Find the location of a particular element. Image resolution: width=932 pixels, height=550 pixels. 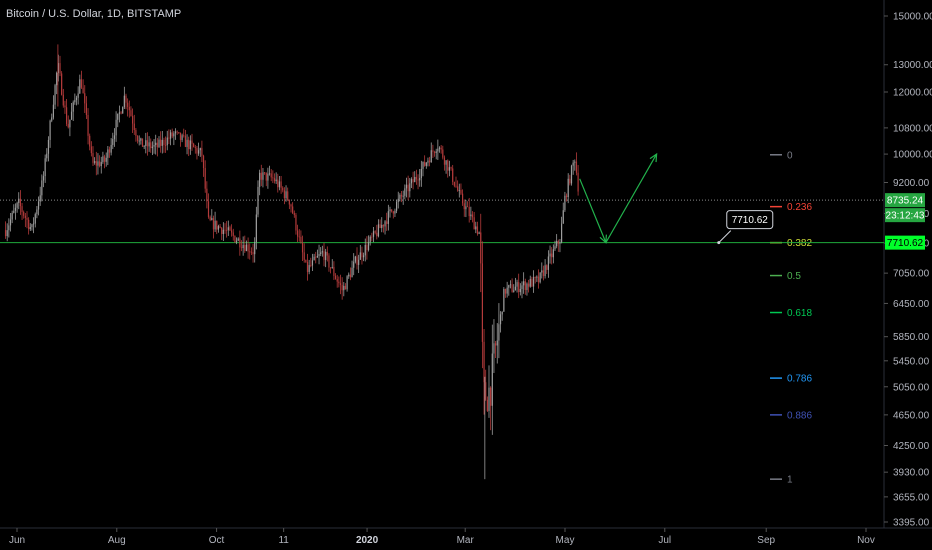

y-tick-label: 9200.00 is located at coordinates (911, 183).